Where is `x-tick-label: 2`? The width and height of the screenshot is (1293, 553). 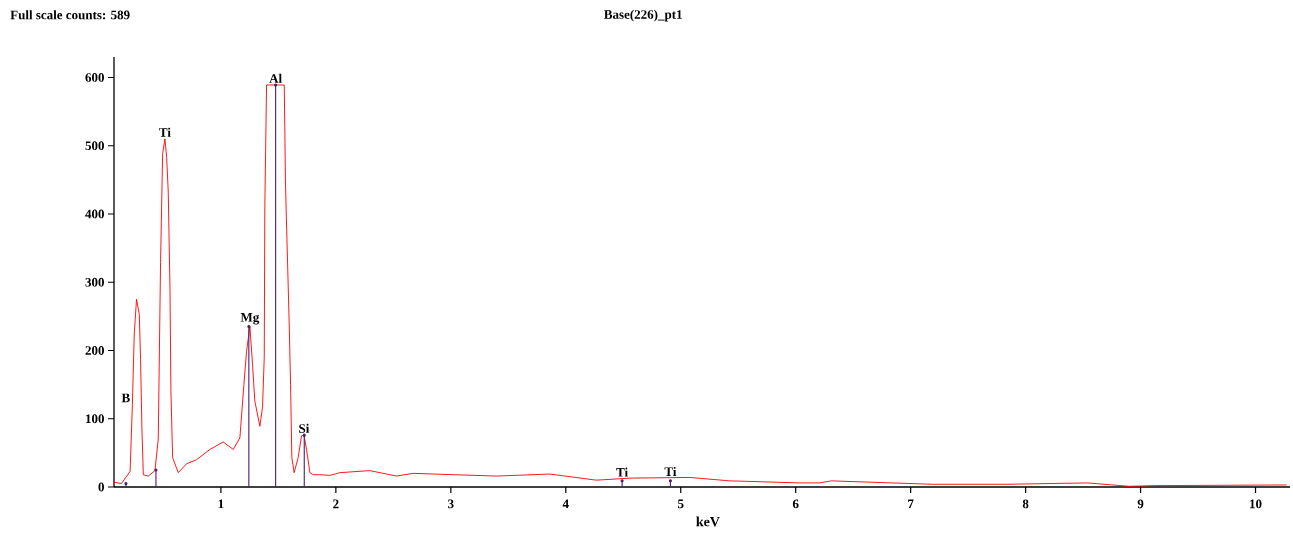 x-tick-label: 2 is located at coordinates (336, 504).